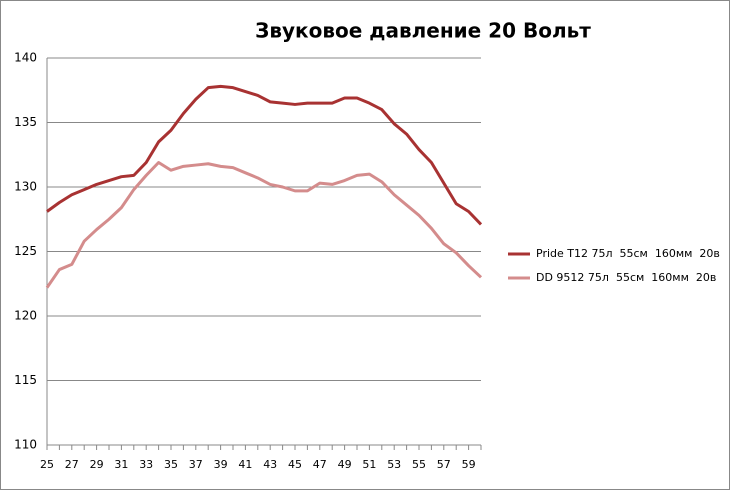  Describe the element at coordinates (394, 464) in the screenshot. I see `x-tick-label: 53` at that location.